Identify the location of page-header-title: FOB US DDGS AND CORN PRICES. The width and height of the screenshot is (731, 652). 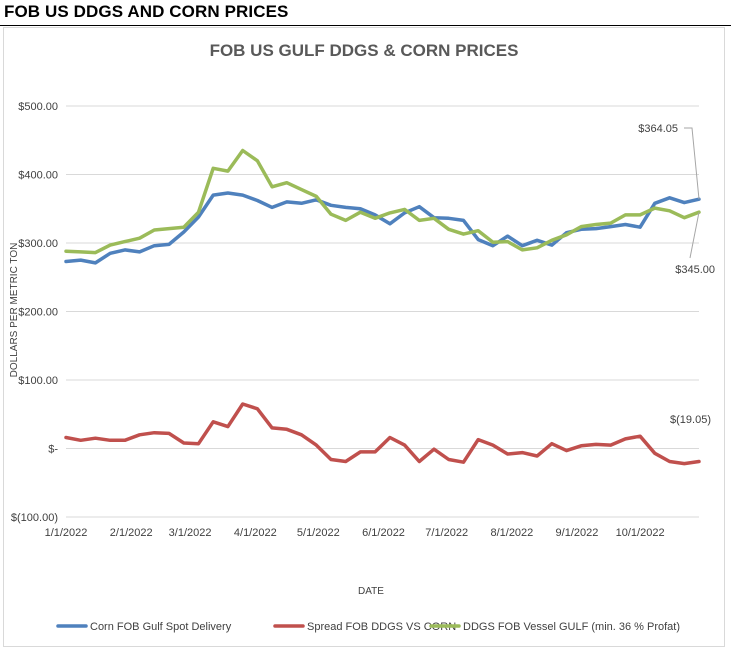
(146, 11).